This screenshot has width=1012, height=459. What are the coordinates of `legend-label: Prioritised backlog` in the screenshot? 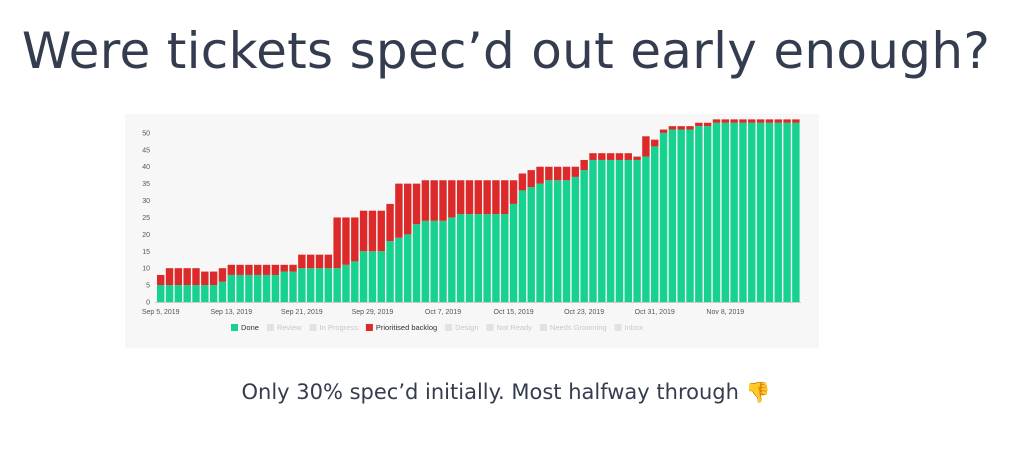 It's located at (406, 327).